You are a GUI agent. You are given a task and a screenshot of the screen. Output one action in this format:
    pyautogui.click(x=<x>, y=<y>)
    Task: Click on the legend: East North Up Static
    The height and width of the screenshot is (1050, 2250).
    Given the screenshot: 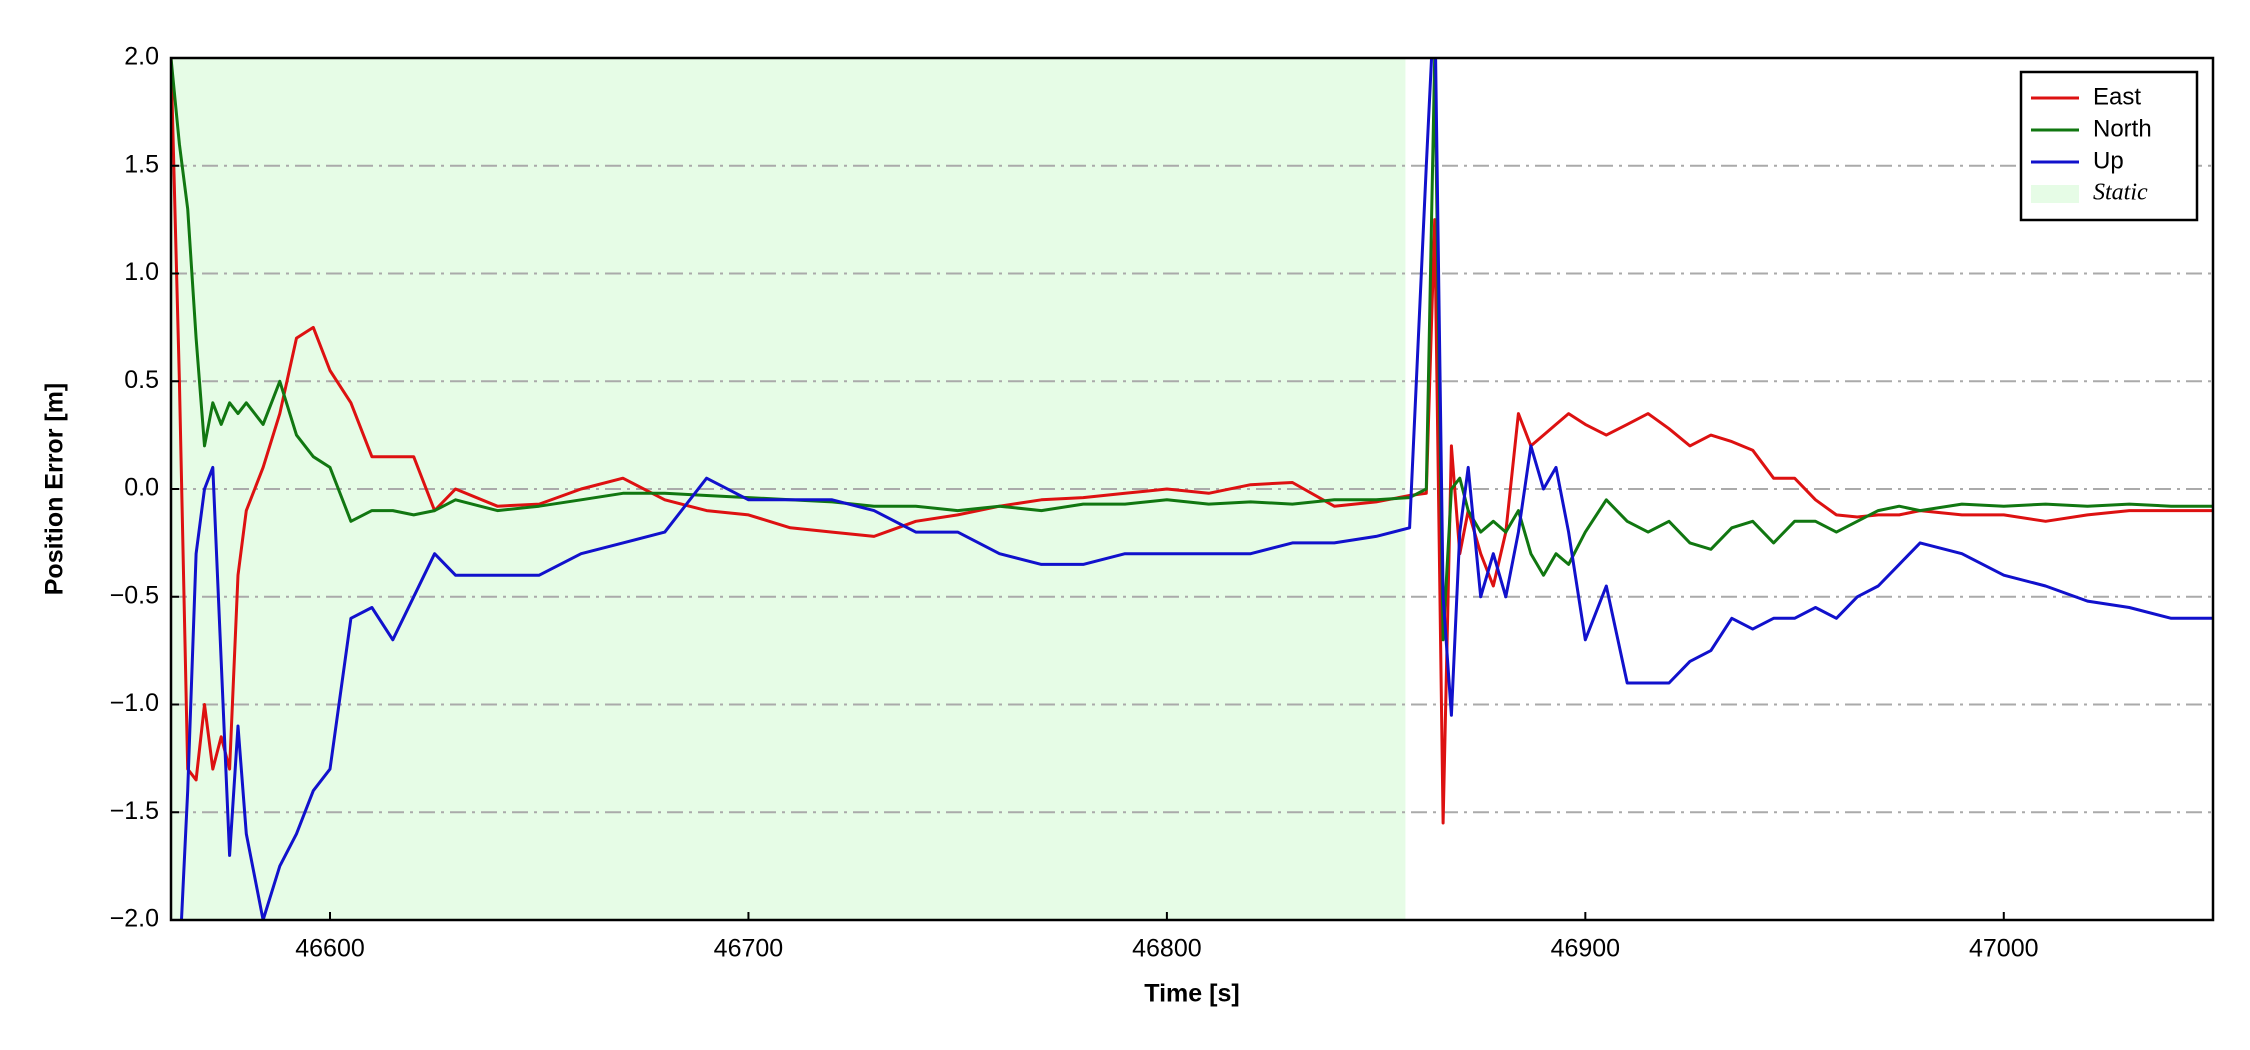 What is the action you would take?
    pyautogui.click(x=2109, y=146)
    